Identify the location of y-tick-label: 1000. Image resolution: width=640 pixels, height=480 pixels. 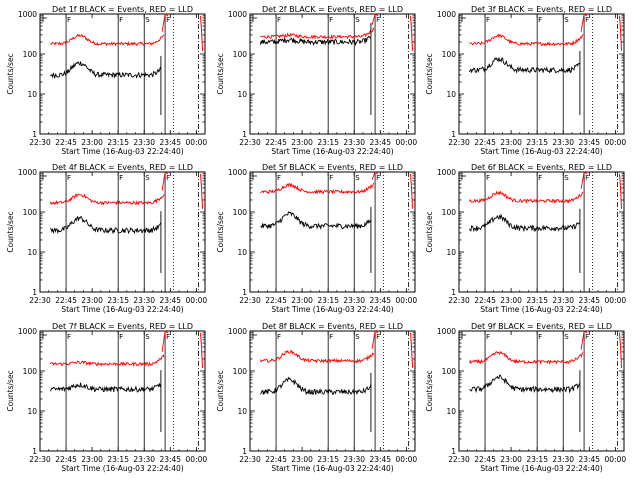
(27, 172).